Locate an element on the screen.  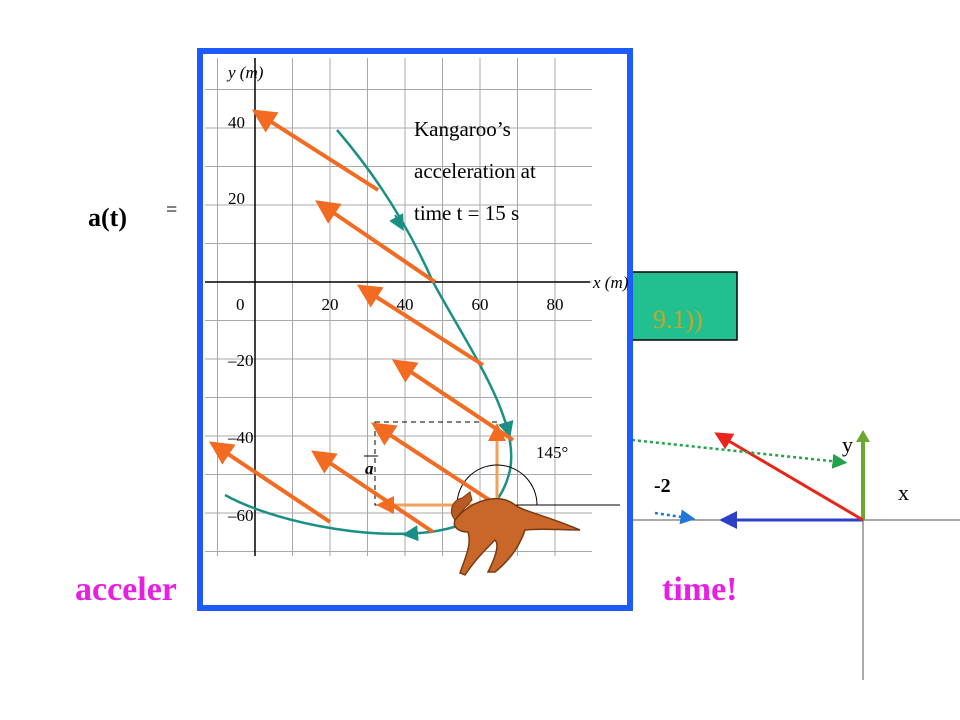
y-tick-label: 0 is located at coordinates (240, 304).